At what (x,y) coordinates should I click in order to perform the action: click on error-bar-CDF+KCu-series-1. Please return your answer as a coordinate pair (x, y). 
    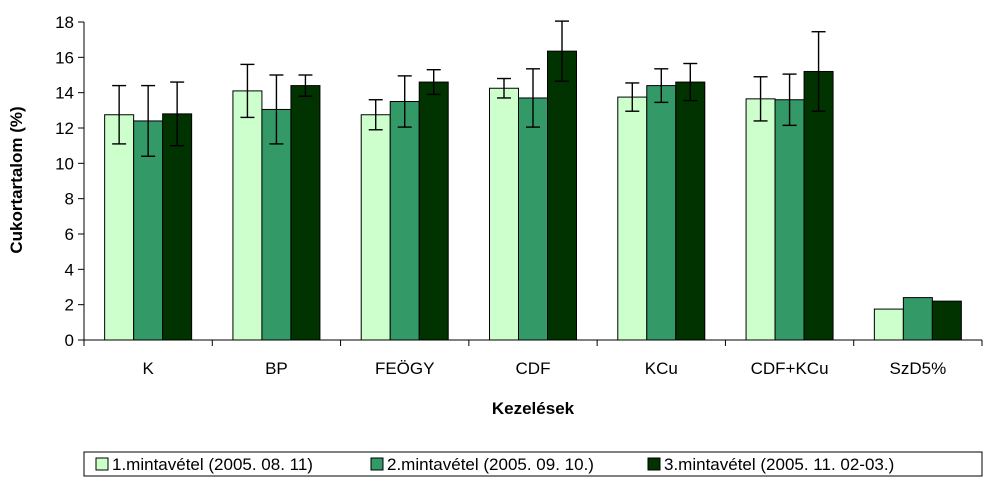
    Looking at the image, I should click on (760, 99).